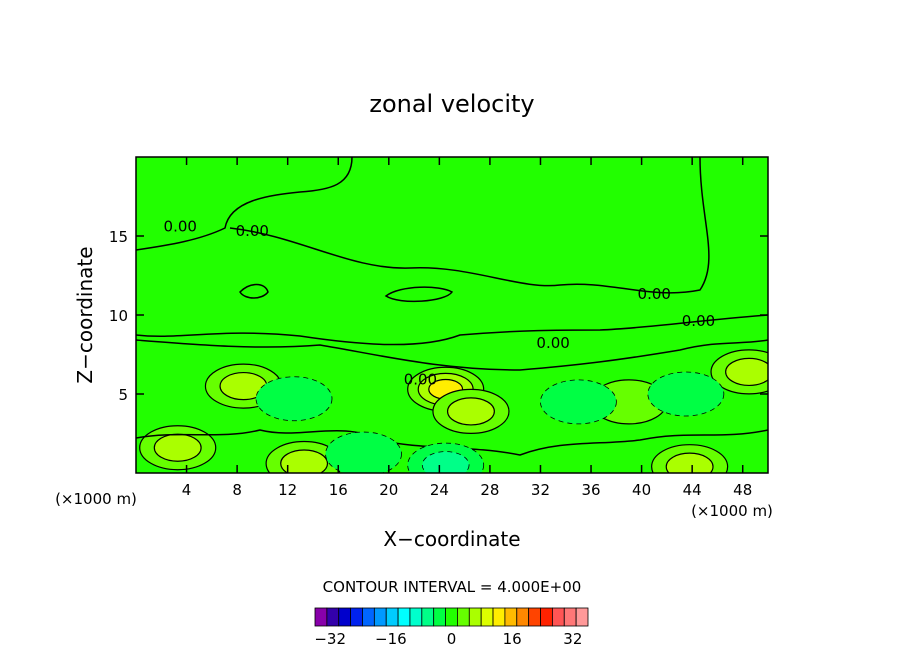 This screenshot has width=904, height=654. I want to click on negative-contours, so click(490, 422).